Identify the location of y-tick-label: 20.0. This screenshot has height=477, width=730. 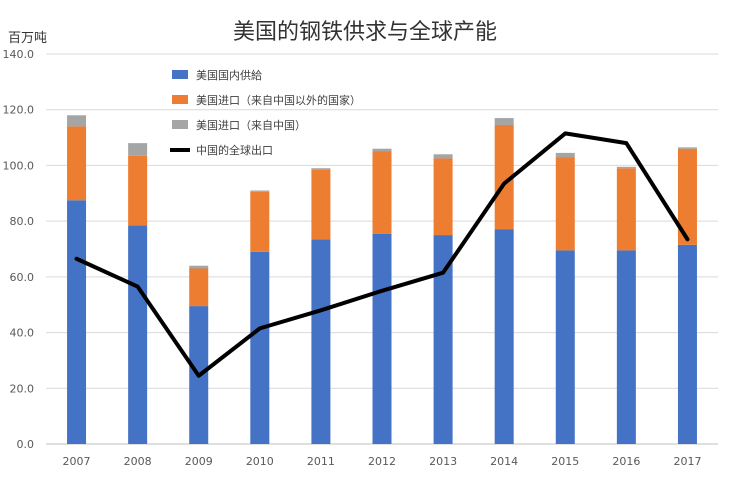
(22, 388).